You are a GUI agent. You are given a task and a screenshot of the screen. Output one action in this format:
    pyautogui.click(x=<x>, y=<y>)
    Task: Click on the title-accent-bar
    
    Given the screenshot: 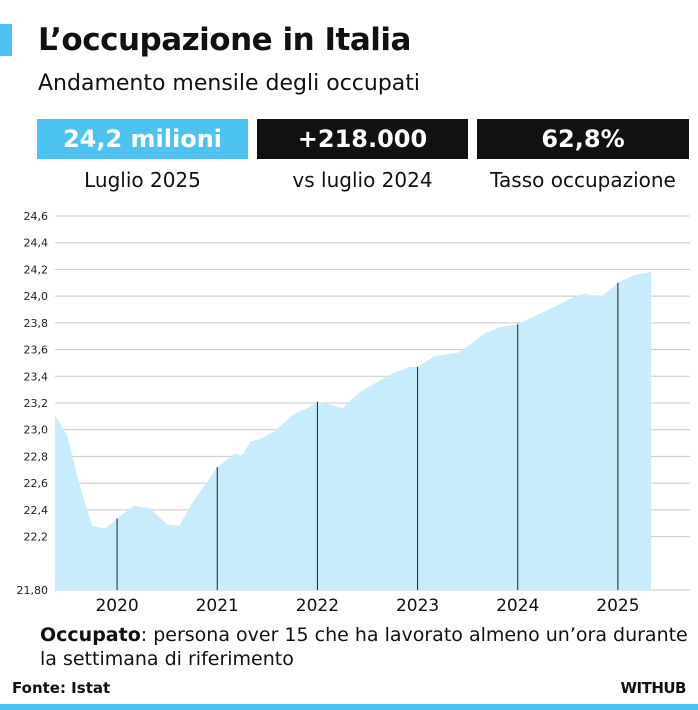 What is the action you would take?
    pyautogui.click(x=6, y=40)
    